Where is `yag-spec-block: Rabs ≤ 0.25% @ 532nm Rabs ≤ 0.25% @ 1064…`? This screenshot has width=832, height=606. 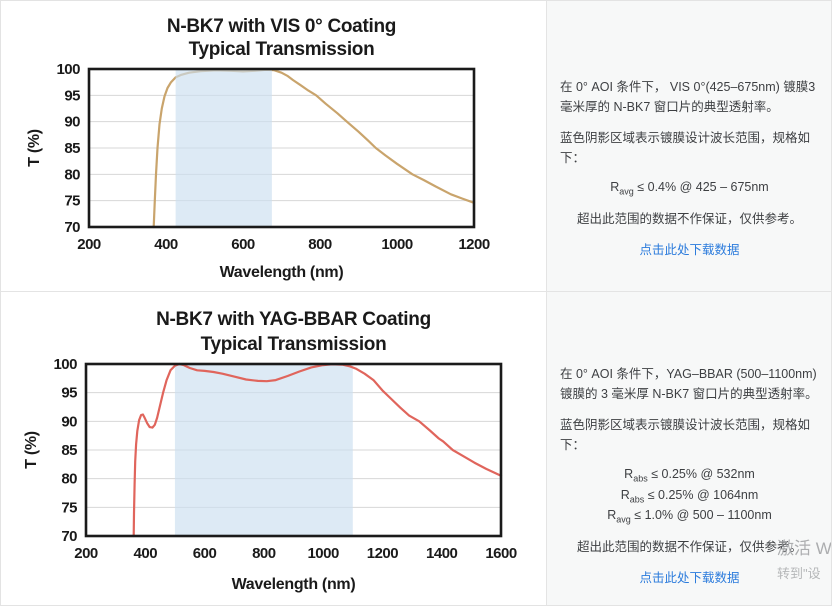
yag-spec-block: Rabs ≤ 0.25% @ 532nm Rabs ≤ 0.25% @ 1064… is located at coordinates (689, 496).